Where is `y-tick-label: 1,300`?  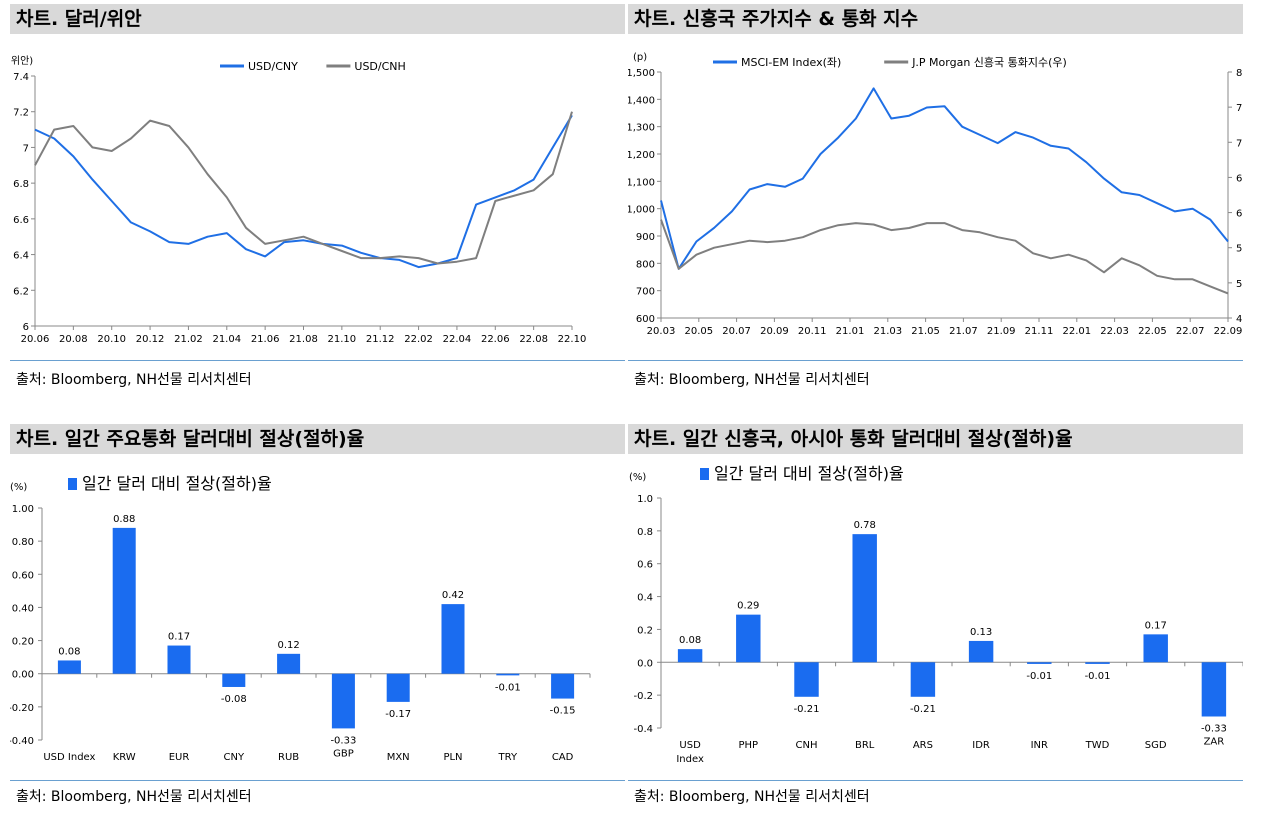 y-tick-label: 1,300 is located at coordinates (641, 128).